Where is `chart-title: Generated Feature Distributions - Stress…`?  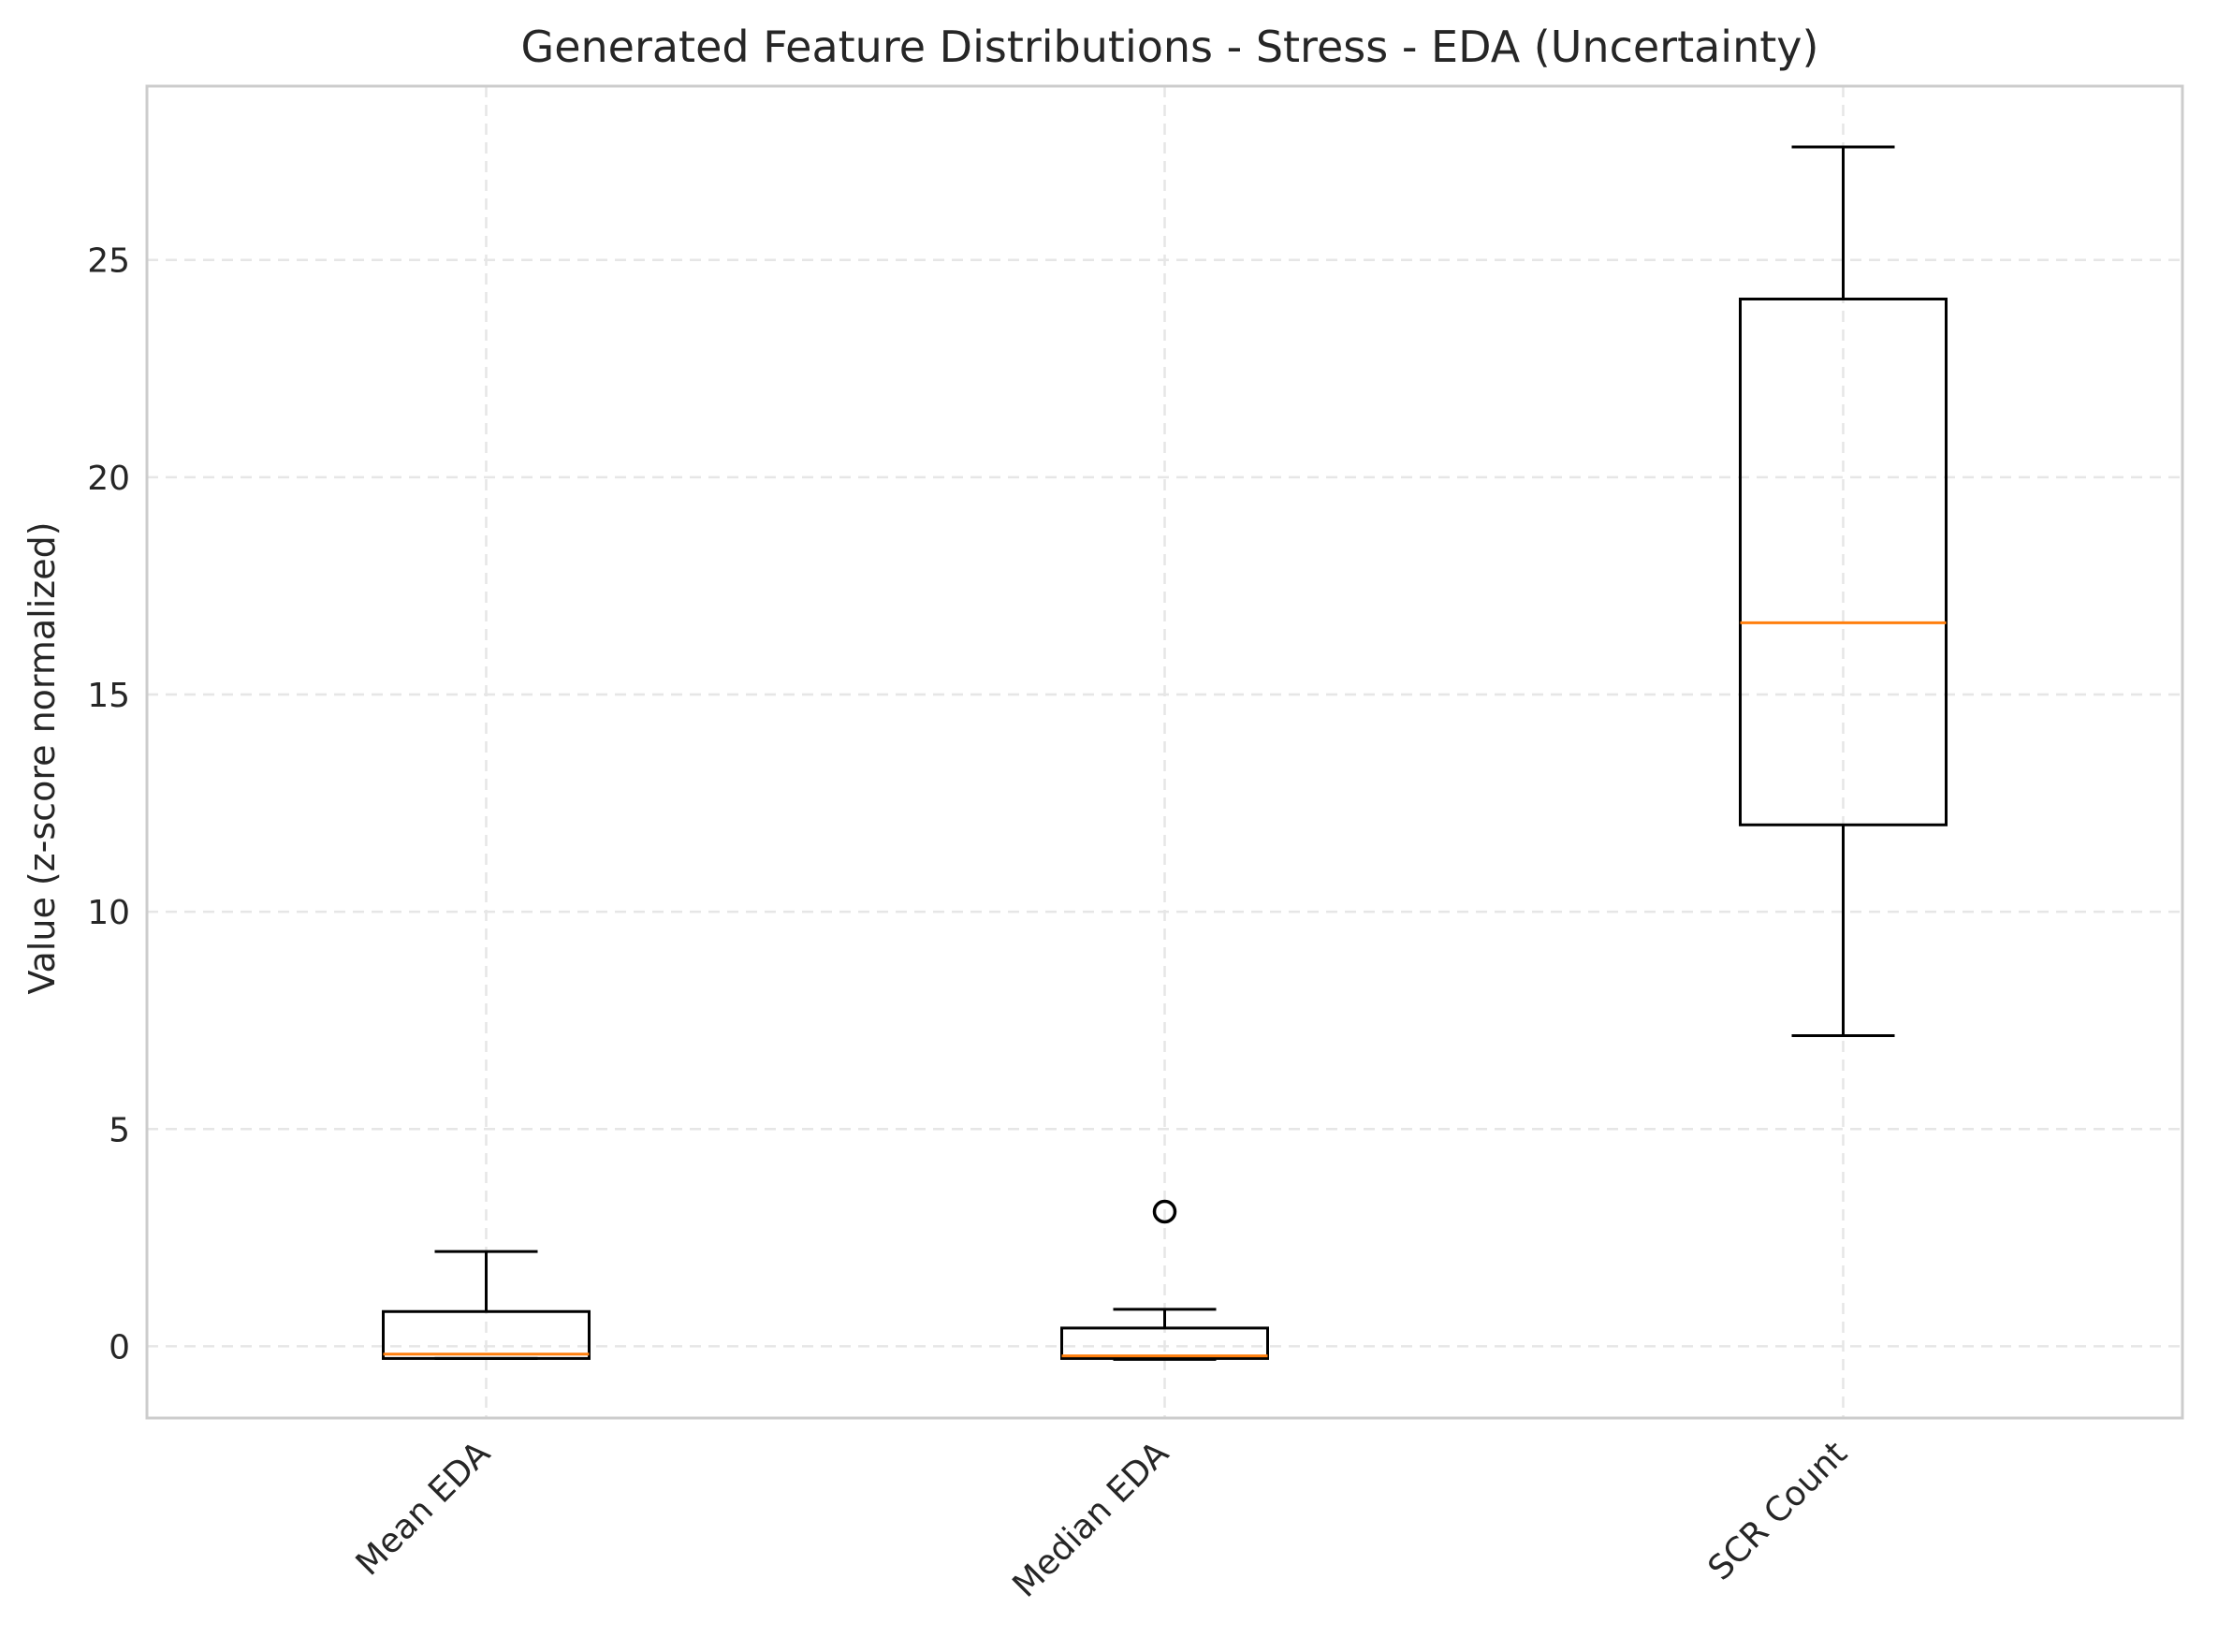 chart-title: Generated Feature Distributions - Stress… is located at coordinates (1170, 47).